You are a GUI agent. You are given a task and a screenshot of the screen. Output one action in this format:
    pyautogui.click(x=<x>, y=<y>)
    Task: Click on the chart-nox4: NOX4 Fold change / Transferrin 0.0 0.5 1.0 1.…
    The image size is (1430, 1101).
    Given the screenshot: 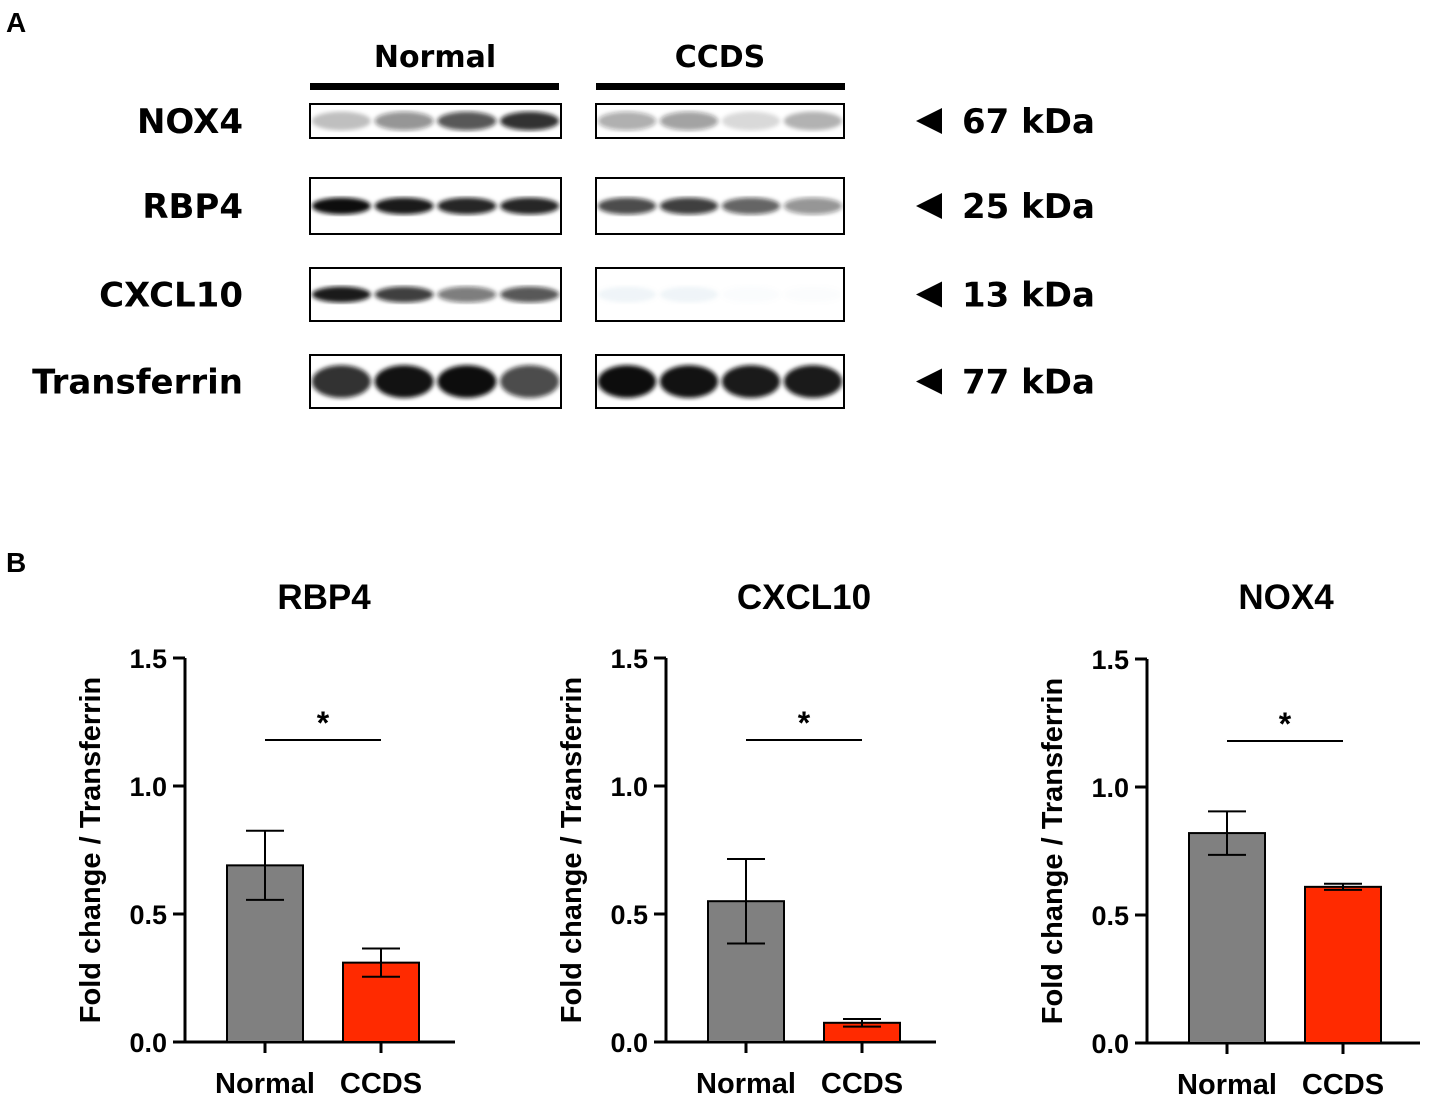 What is the action you would take?
    pyautogui.click(x=1228, y=839)
    